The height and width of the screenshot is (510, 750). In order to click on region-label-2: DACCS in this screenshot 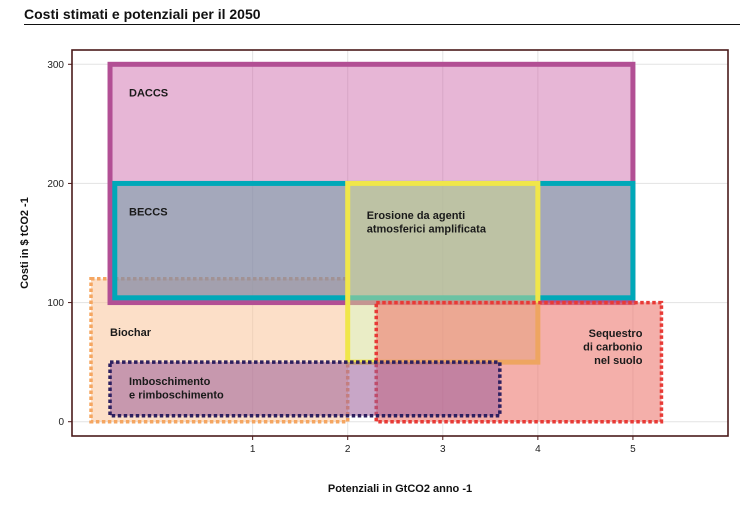, I will do `click(148, 93)`.